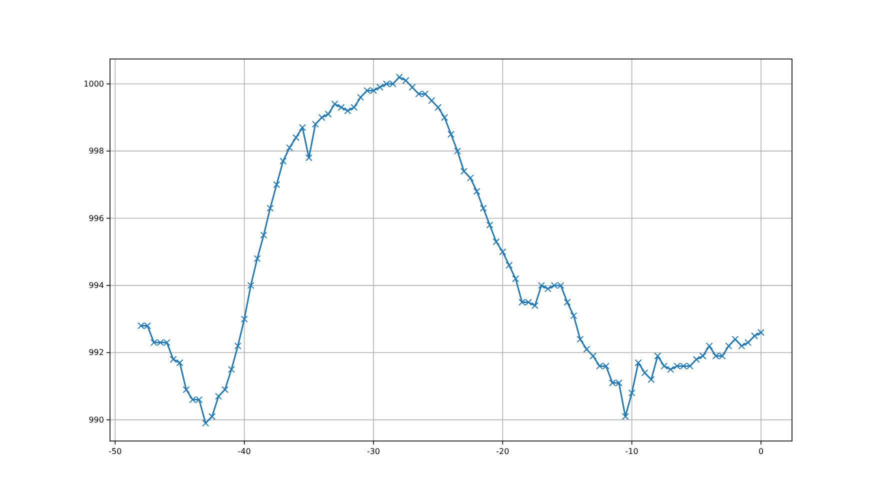 This screenshot has width=880, height=495. Describe the element at coordinates (96, 151) in the screenshot. I see `y-tick-label: 998` at that location.